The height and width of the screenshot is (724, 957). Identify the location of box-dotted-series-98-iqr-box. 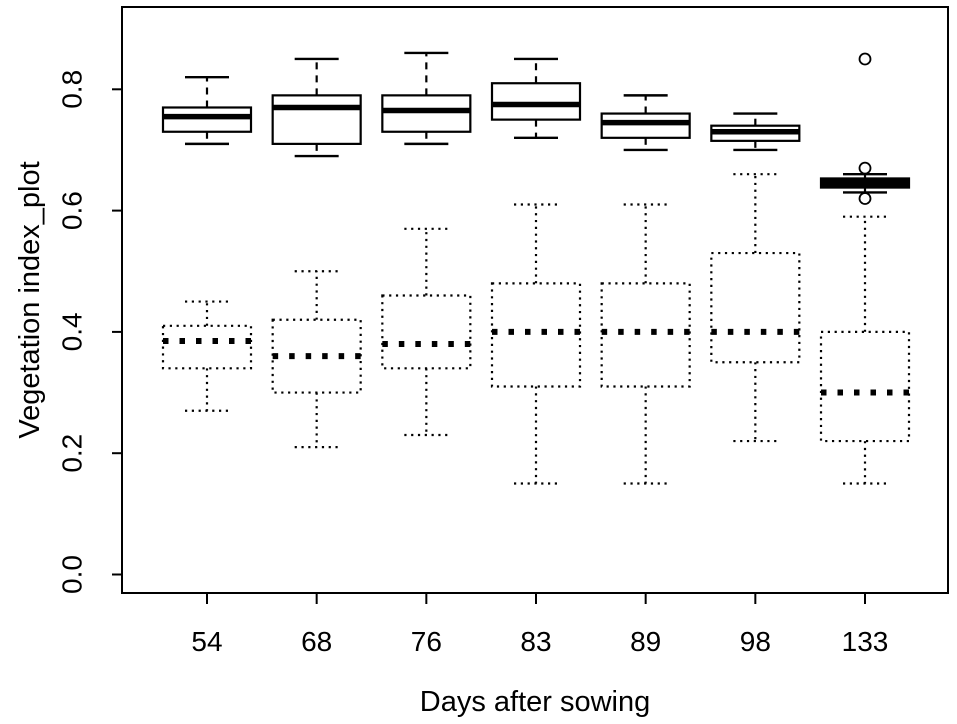
(755, 307).